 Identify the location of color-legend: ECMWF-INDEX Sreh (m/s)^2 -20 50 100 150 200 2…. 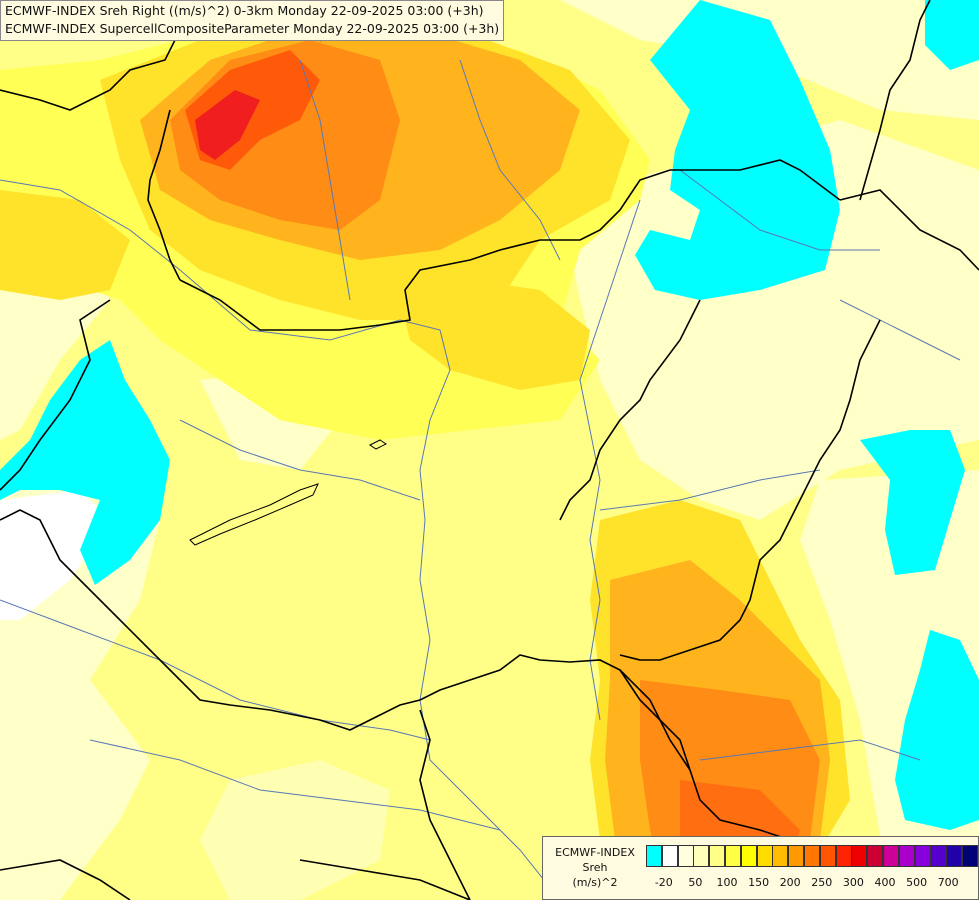
(760, 868).